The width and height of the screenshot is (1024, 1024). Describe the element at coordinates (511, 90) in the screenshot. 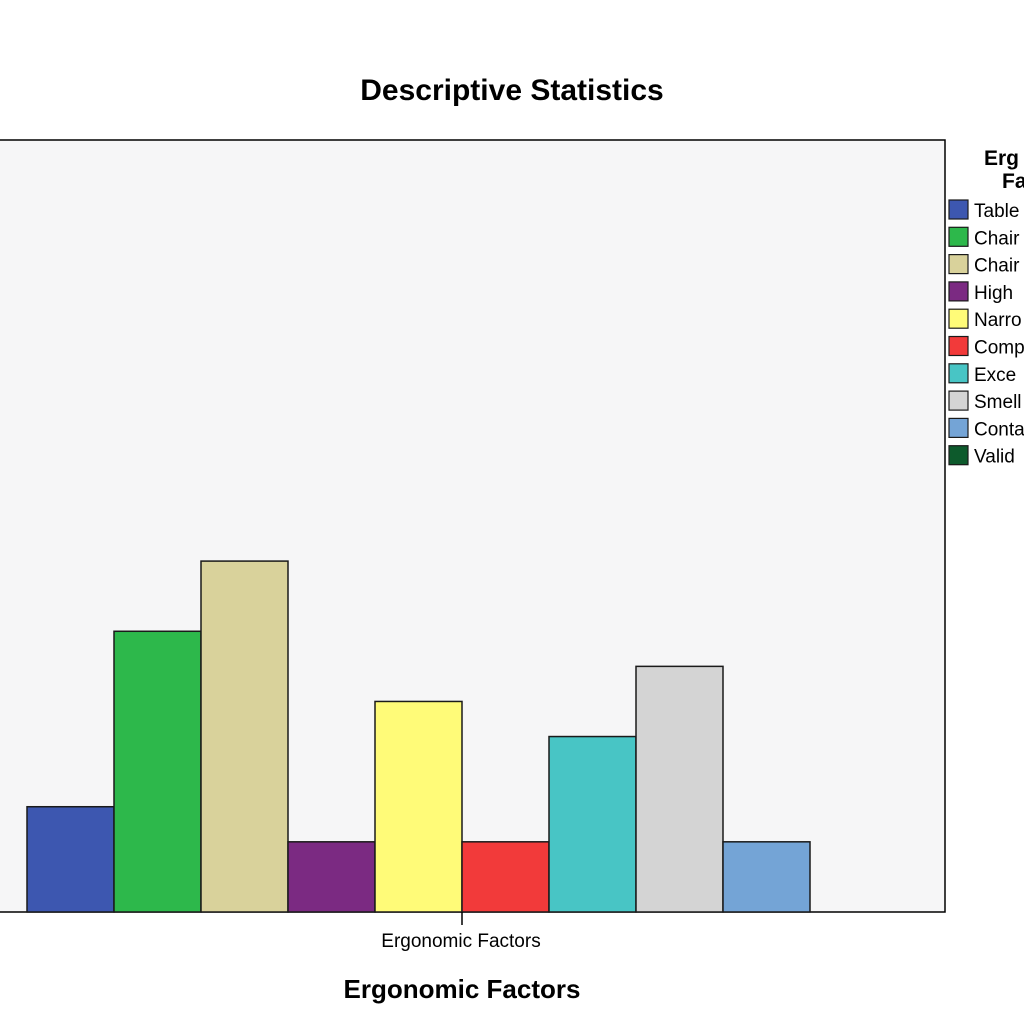

I see `chart-title: Descriptive Statistics` at that location.